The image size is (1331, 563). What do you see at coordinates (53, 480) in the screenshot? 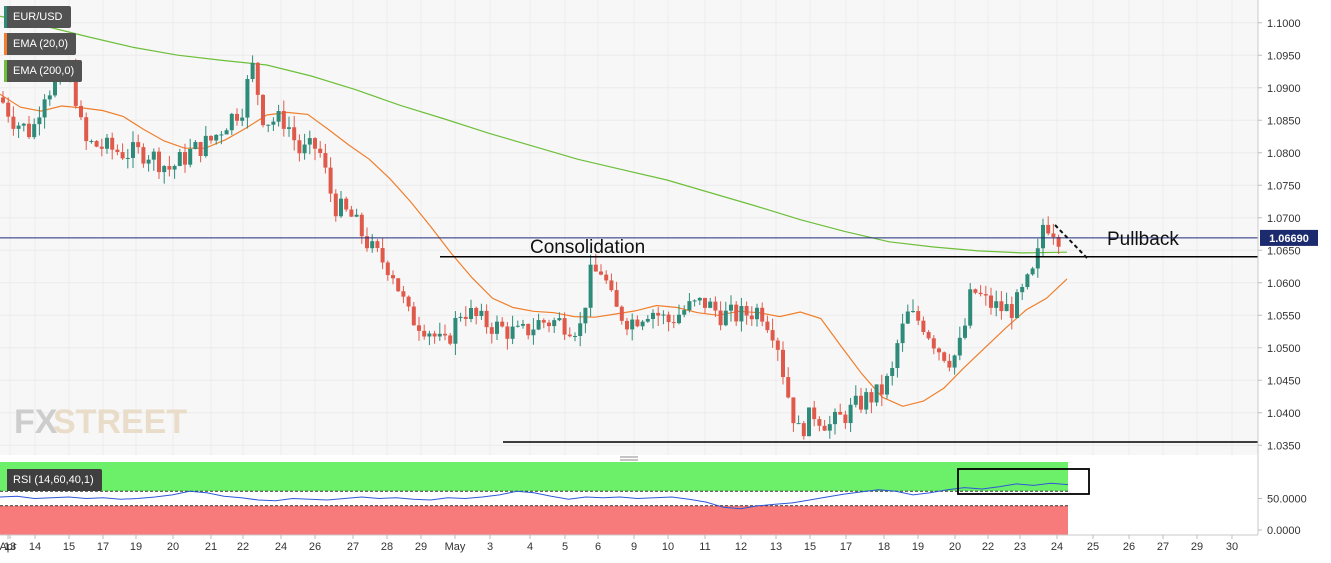
I see `legend-rsi: RSI (14,60,40,1)` at bounding box center [53, 480].